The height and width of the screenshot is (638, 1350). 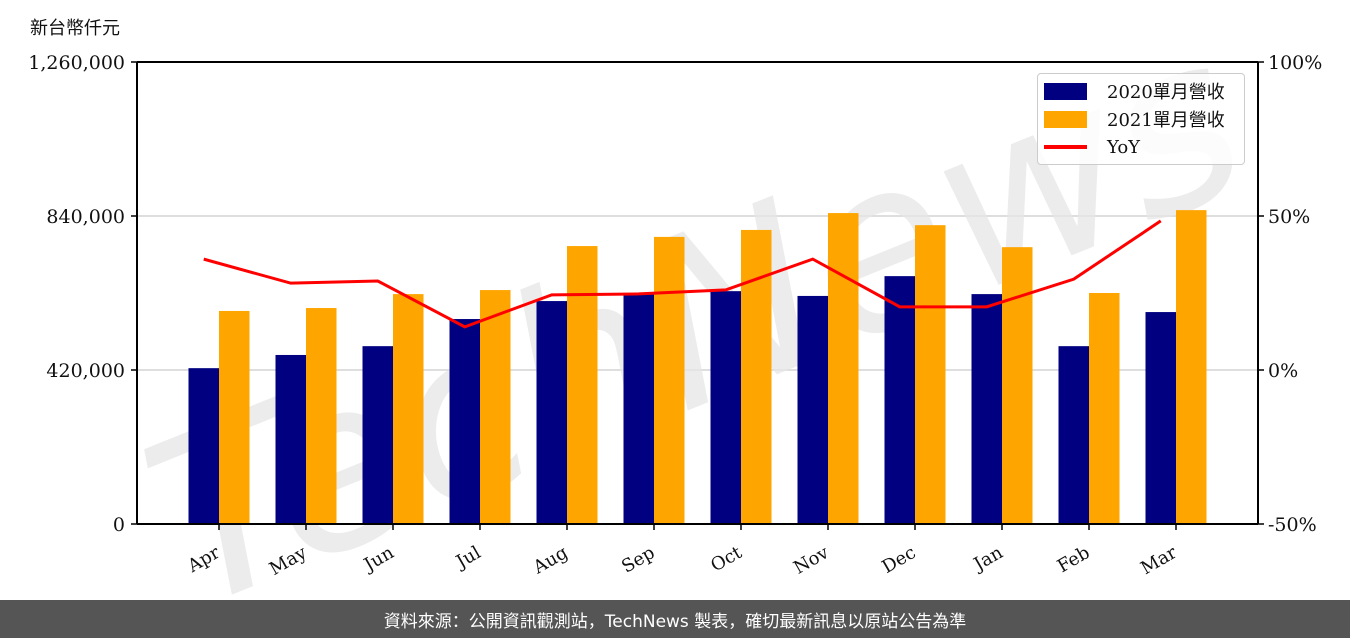 I want to click on legend-line-yoy-icon, so click(x=1065, y=147).